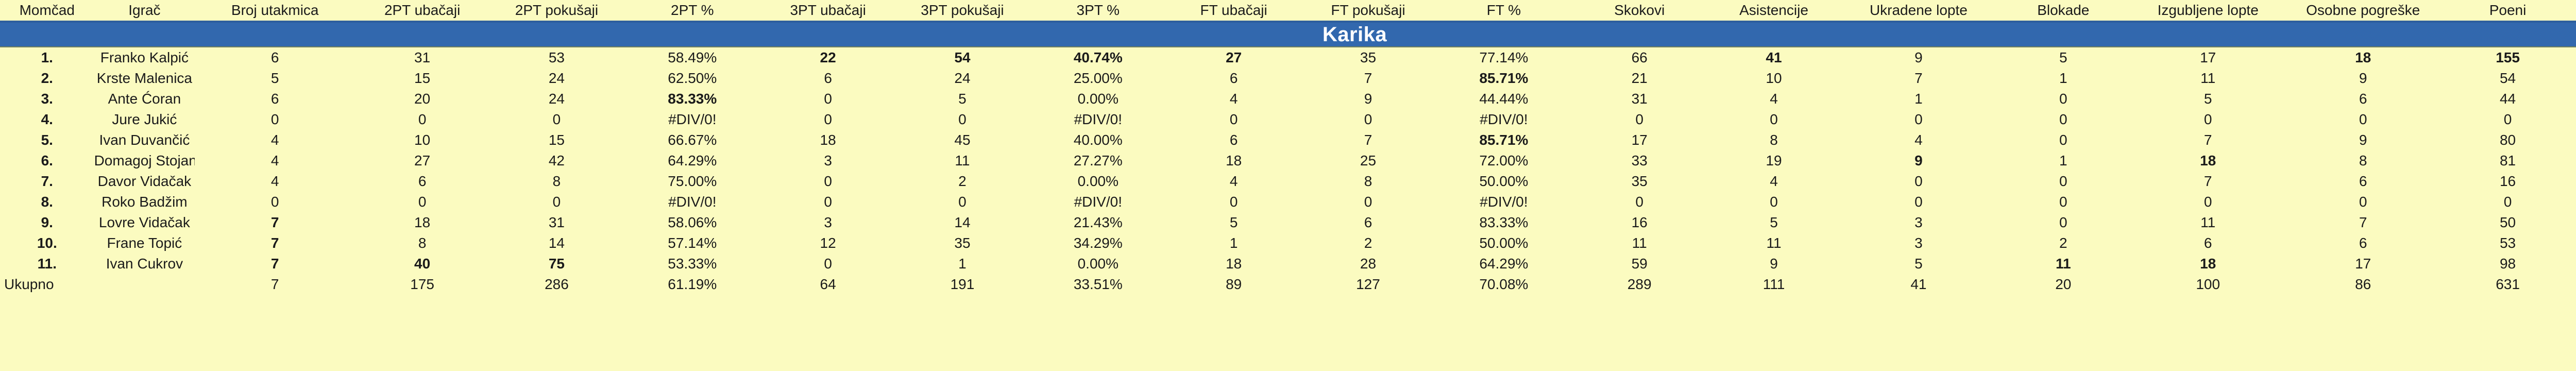 The image size is (2576, 371). Describe the element at coordinates (2508, 140) in the screenshot. I see `stat-cell: 80` at that location.